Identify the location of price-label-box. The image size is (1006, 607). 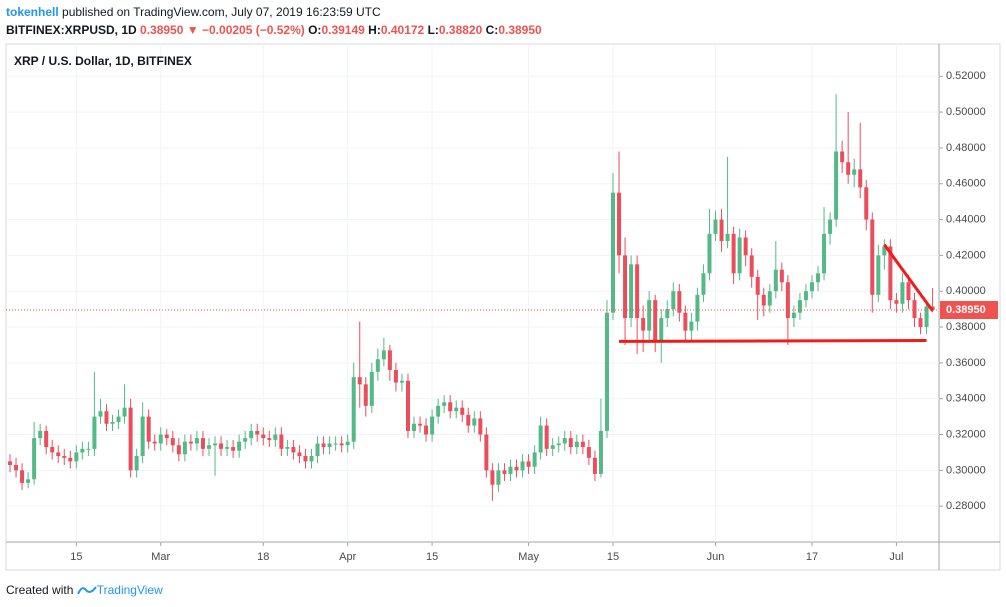
(969, 310).